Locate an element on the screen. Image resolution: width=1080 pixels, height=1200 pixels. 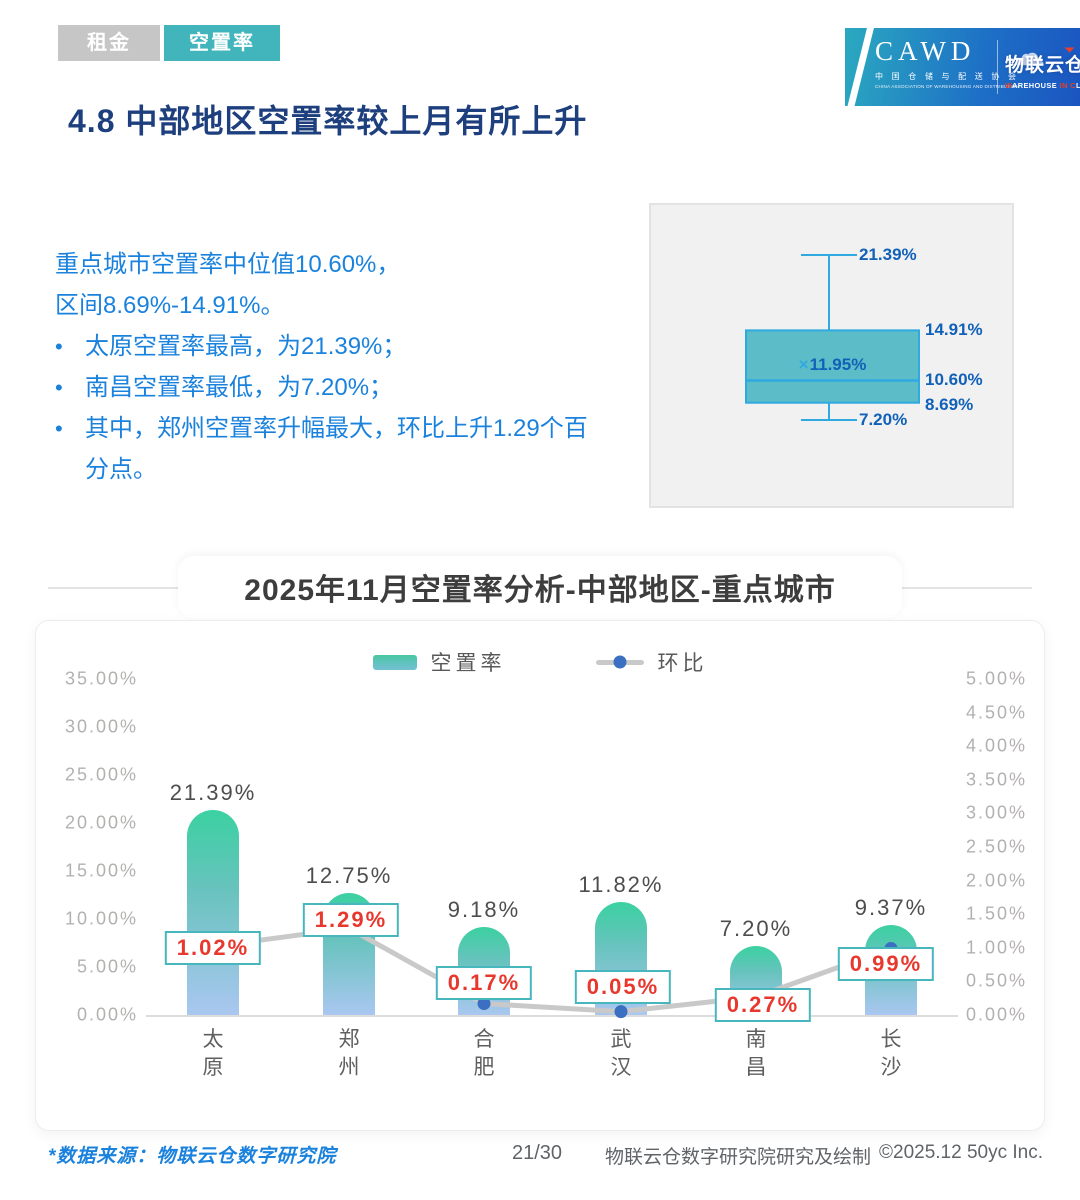
line-series-swatch is located at coordinates (619, 662).